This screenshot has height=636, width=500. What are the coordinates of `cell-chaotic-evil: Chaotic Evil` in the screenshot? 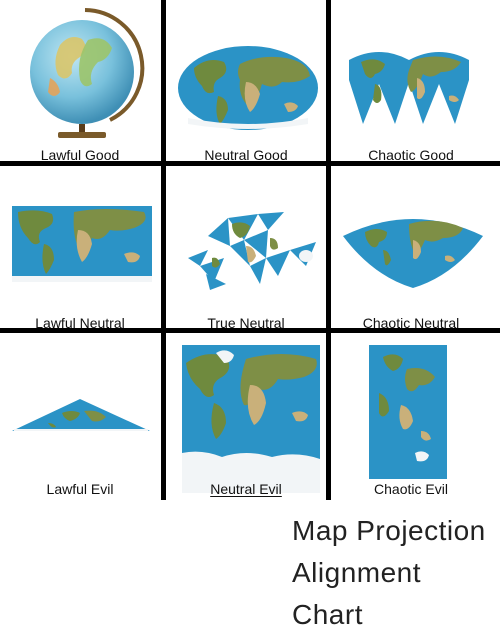 It's located at (411, 415).